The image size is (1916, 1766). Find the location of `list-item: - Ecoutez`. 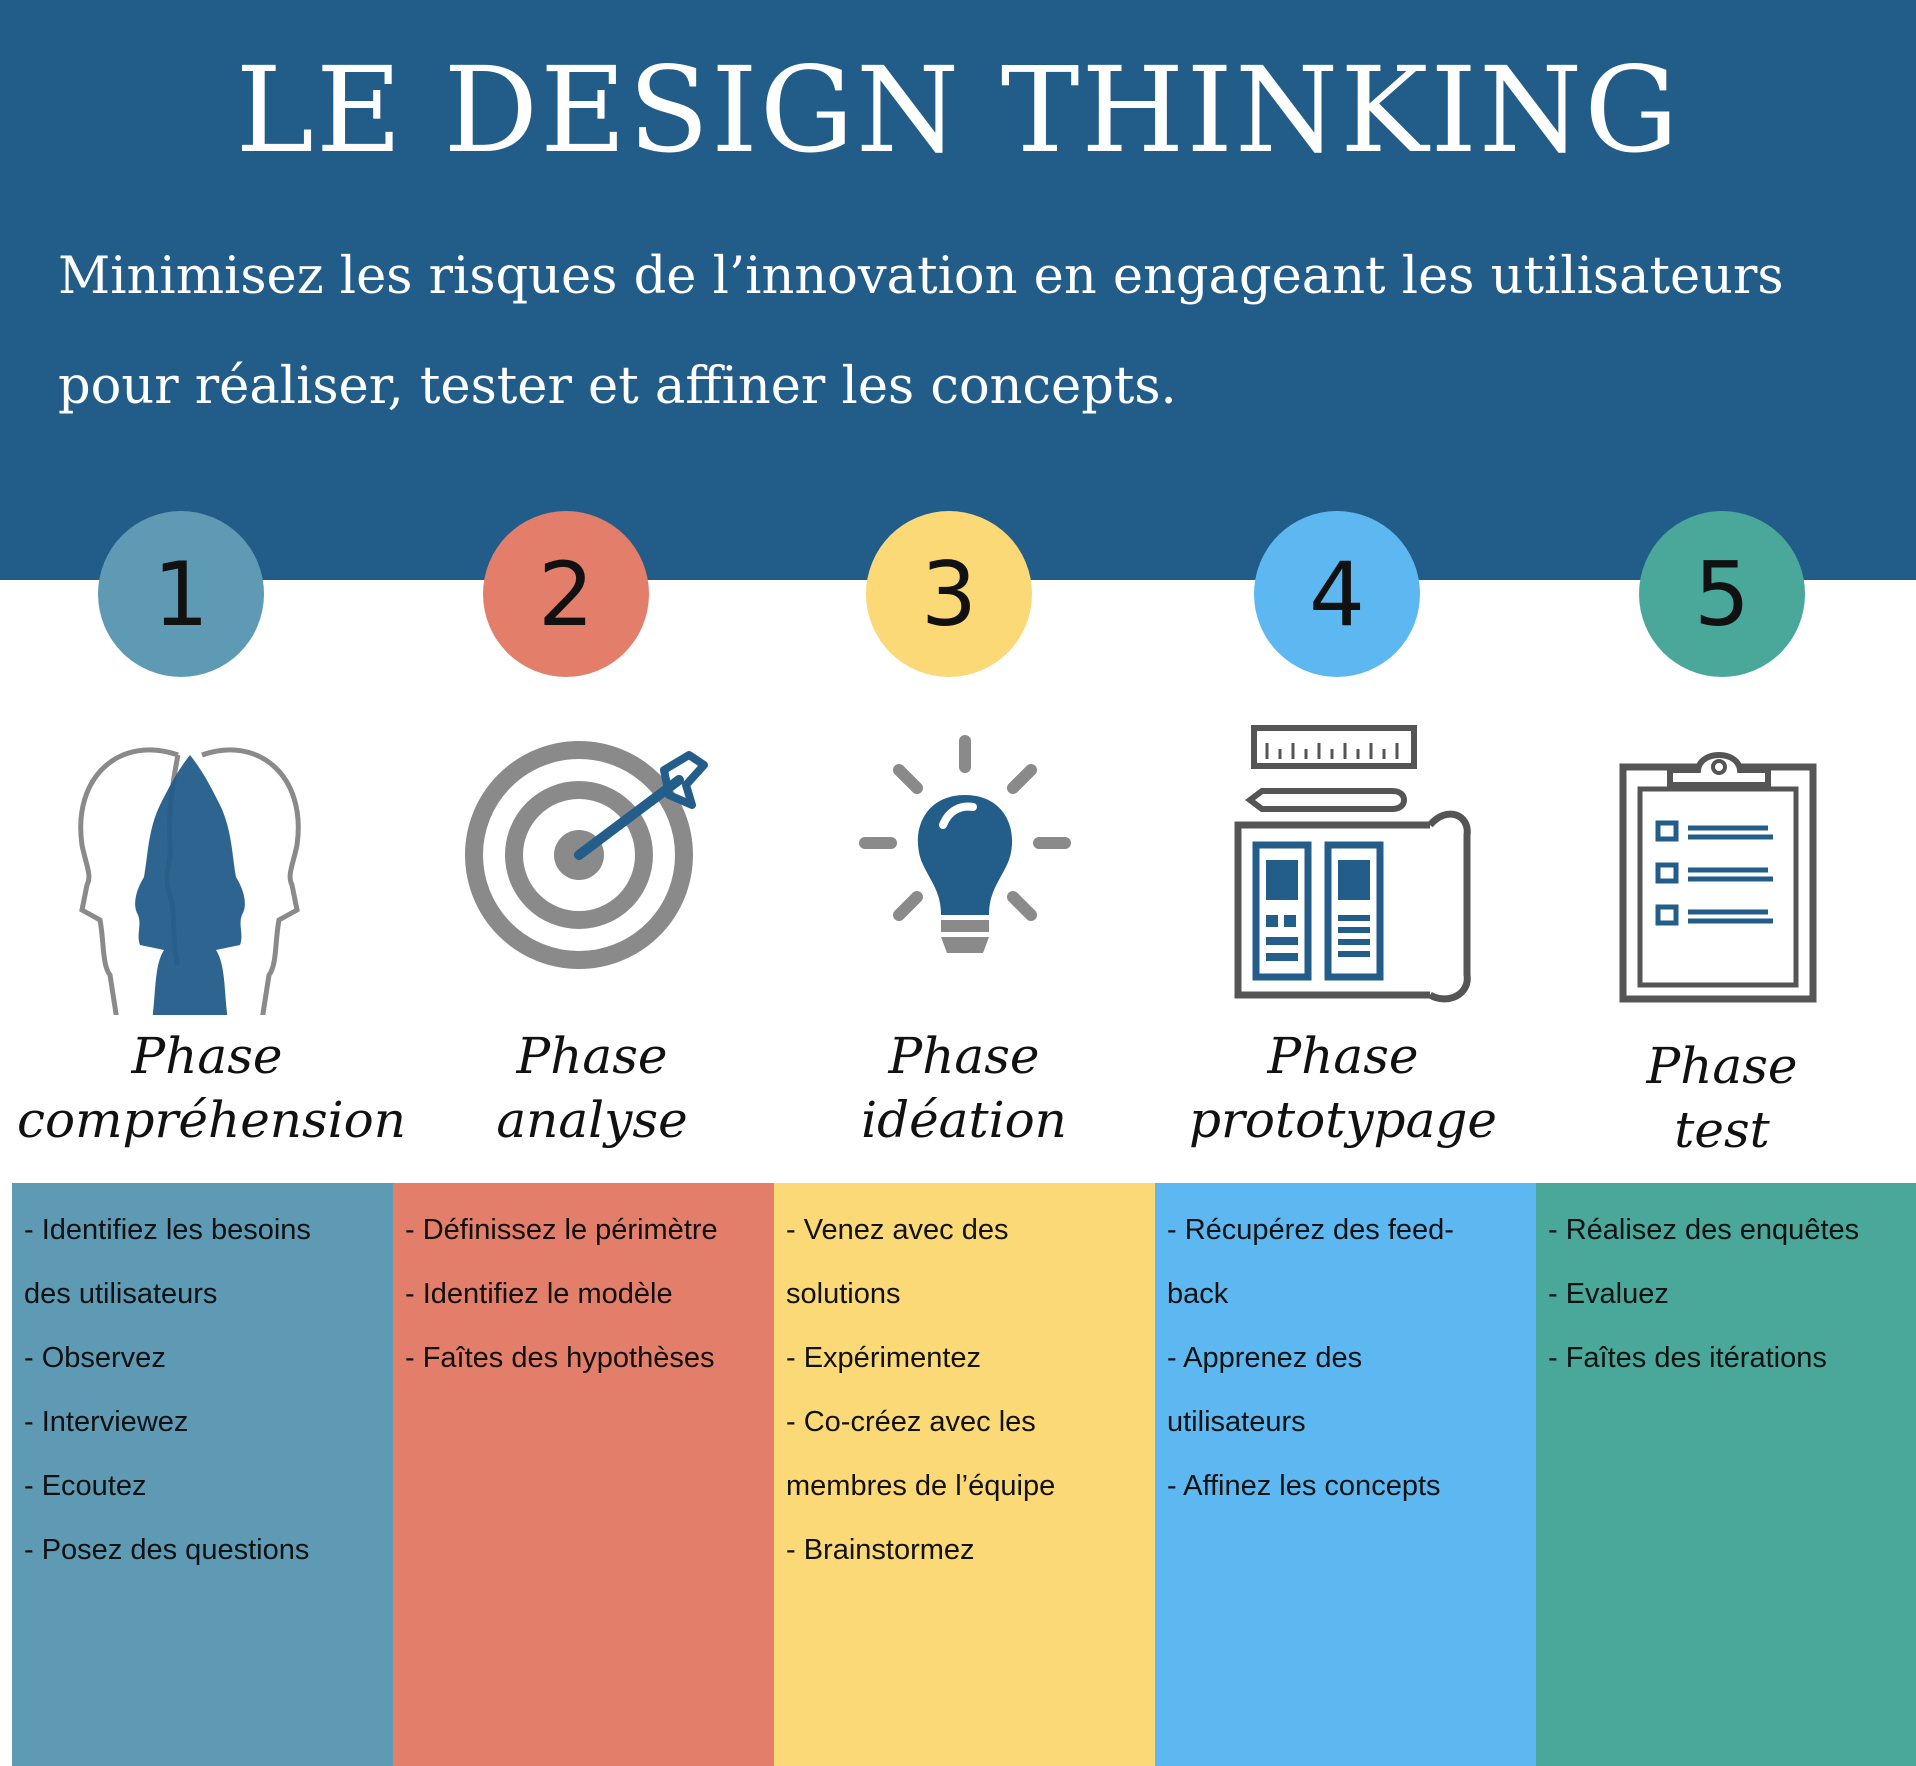

list-item: - Ecoutez is located at coordinates (85, 1486).